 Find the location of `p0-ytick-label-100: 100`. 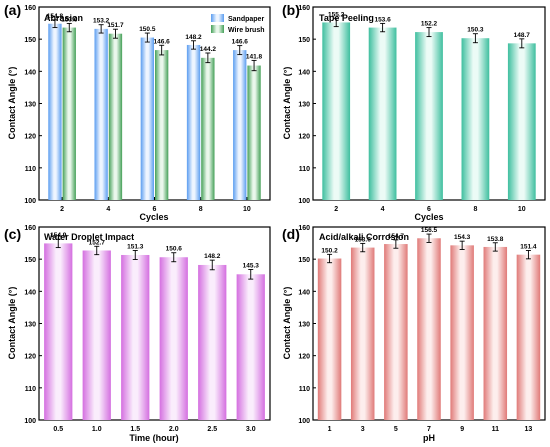

p0-ytick-label-100: 100 is located at coordinates (30, 201).